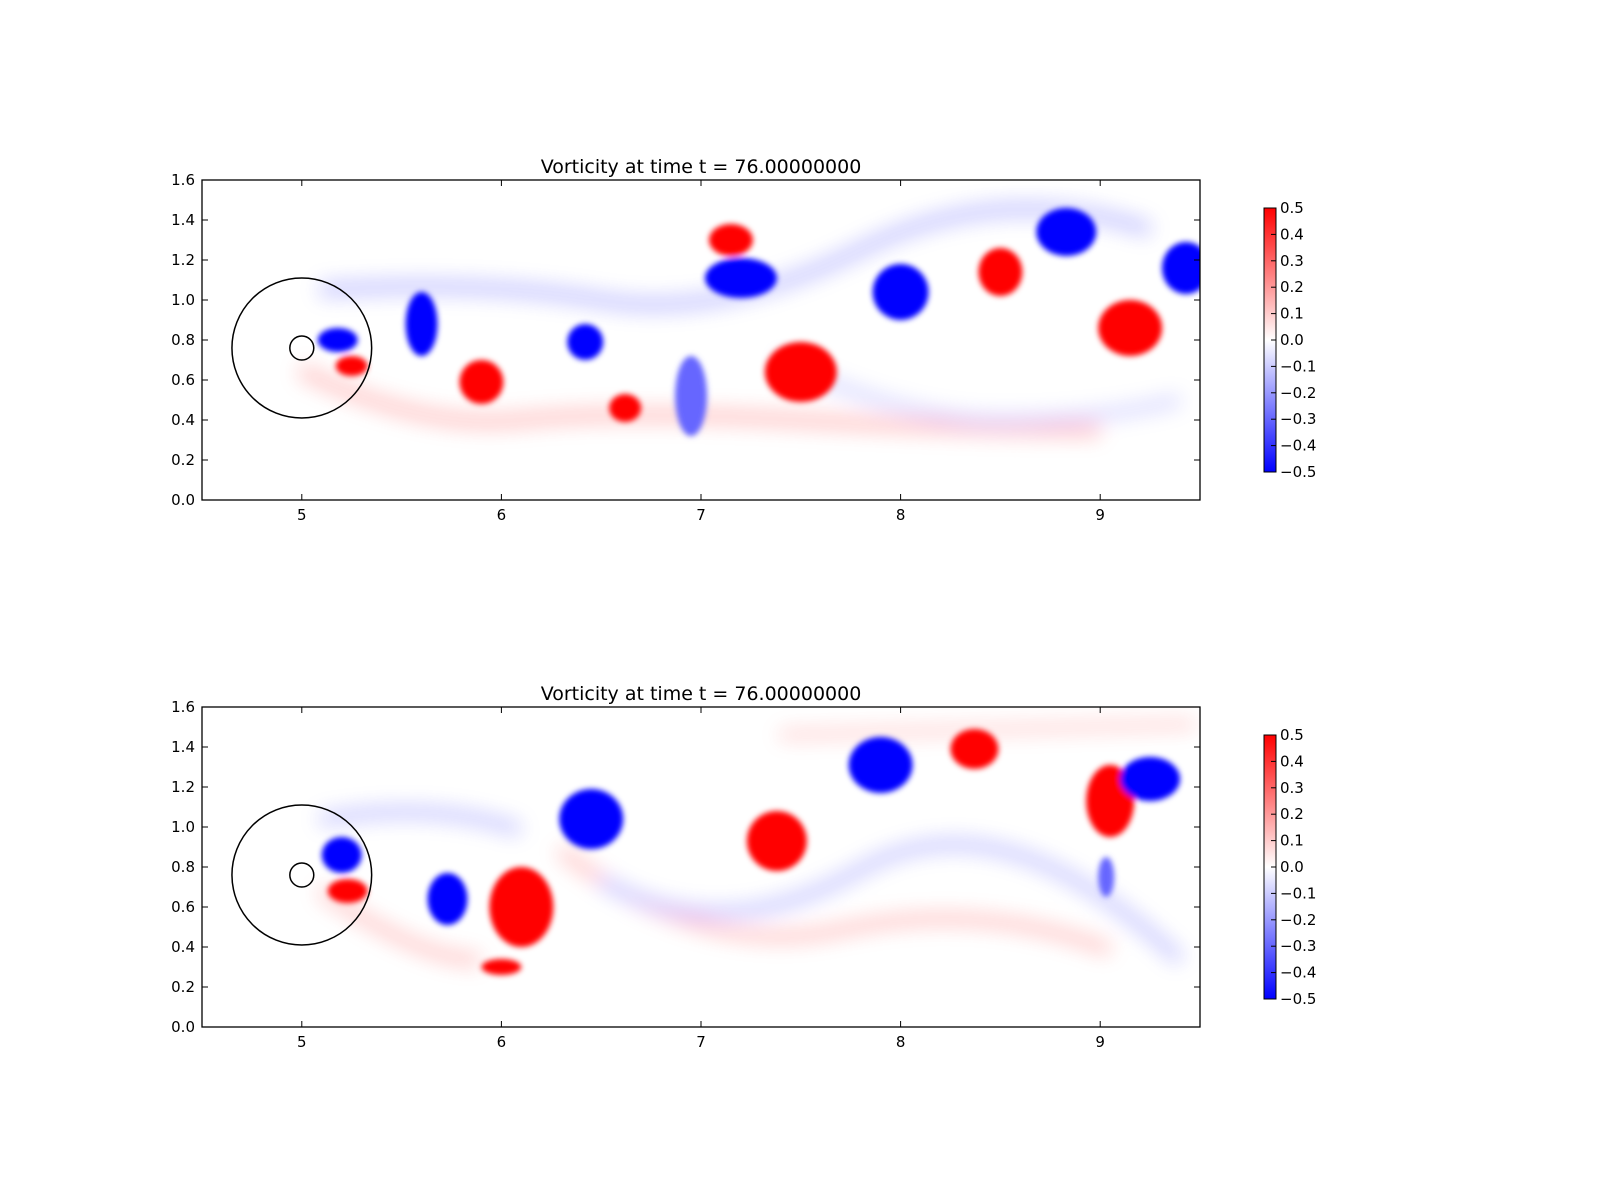 The width and height of the screenshot is (1600, 1200). What do you see at coordinates (183, 420) in the screenshot?
I see `y-tick-label: 0.4` at bounding box center [183, 420].